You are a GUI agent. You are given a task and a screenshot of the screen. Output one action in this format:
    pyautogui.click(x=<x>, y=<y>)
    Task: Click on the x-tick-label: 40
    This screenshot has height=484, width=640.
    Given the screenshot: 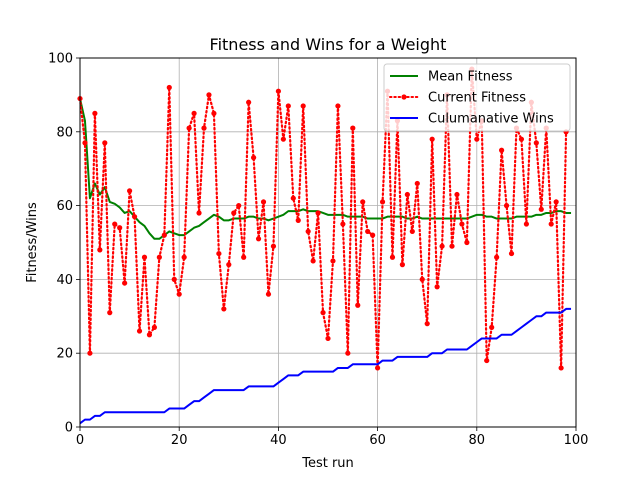 What is the action you would take?
    pyautogui.click(x=278, y=440)
    